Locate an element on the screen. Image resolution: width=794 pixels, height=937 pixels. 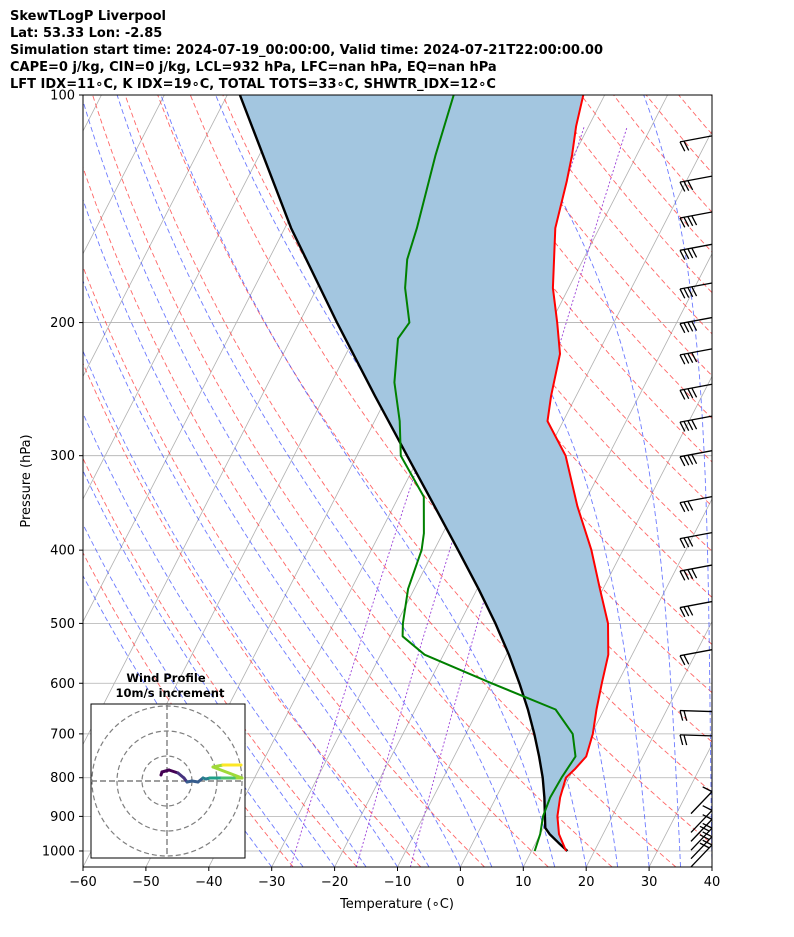
chart-title: SkewTLogP Liverpool is located at coordinates (88, 16).